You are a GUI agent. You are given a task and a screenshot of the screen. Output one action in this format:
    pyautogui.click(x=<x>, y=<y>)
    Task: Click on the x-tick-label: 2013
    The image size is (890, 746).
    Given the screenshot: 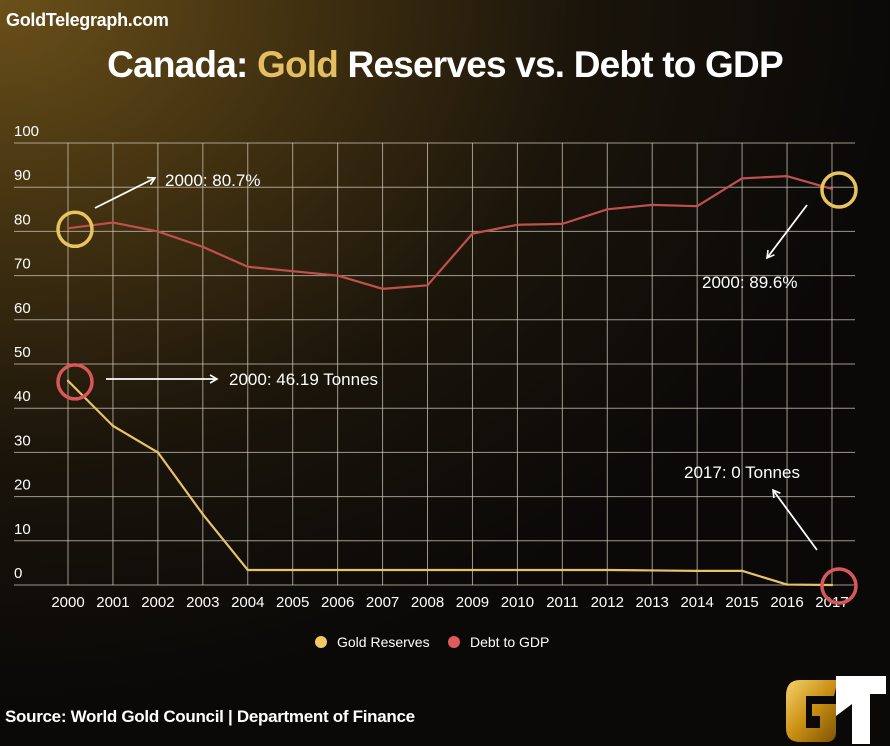 What is the action you would take?
    pyautogui.click(x=652, y=602)
    